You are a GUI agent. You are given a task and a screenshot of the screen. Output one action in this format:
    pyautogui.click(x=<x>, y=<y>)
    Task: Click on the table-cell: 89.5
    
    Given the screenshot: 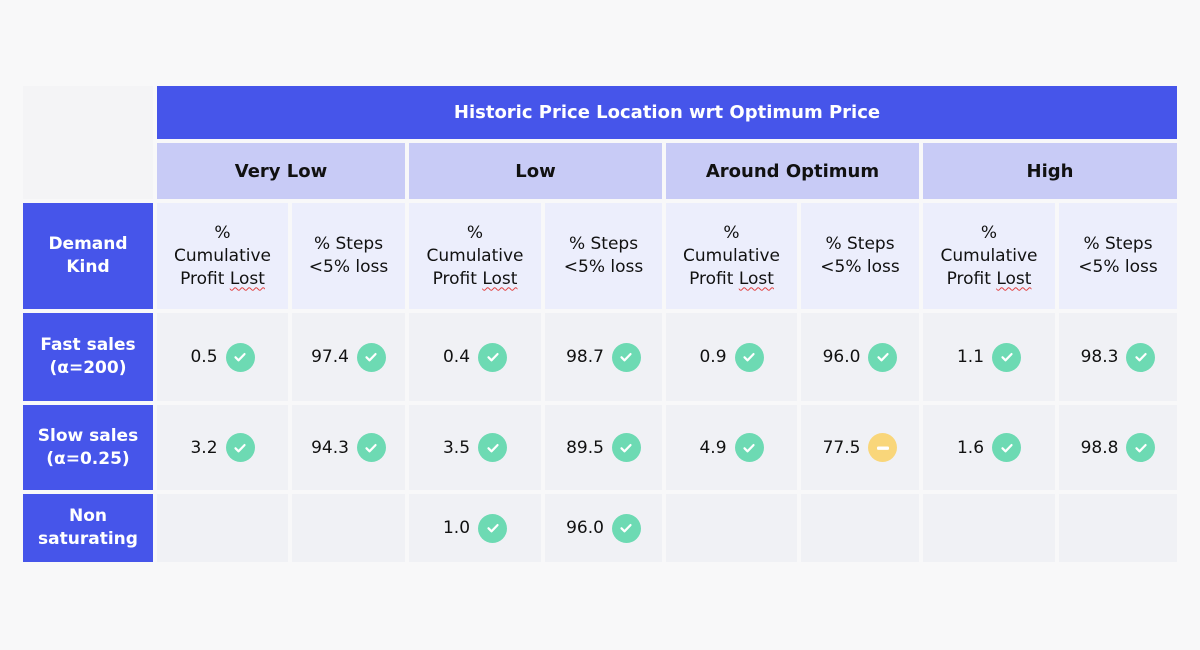 What is the action you would take?
    pyautogui.click(x=603, y=447)
    